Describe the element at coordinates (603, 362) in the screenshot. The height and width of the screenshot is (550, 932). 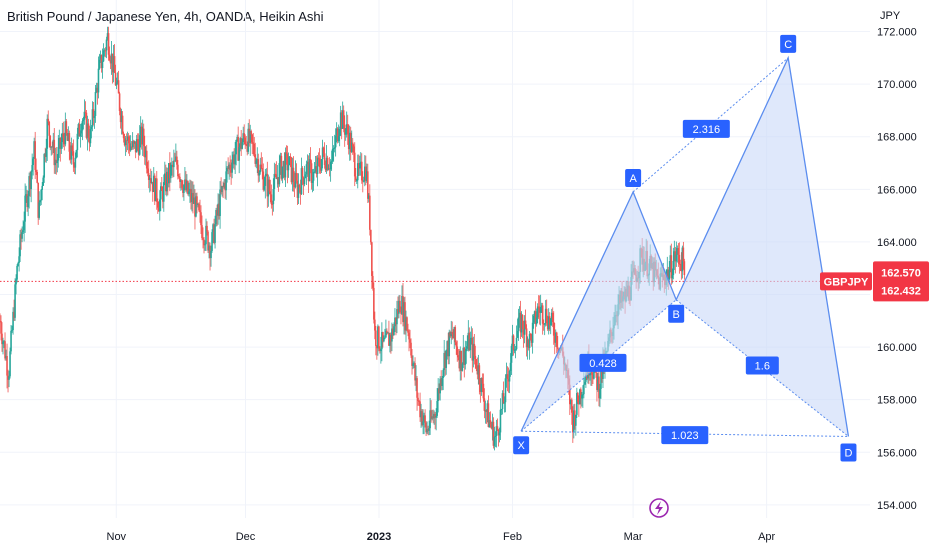
I see `pattern-ratio-label: 0.428` at that location.